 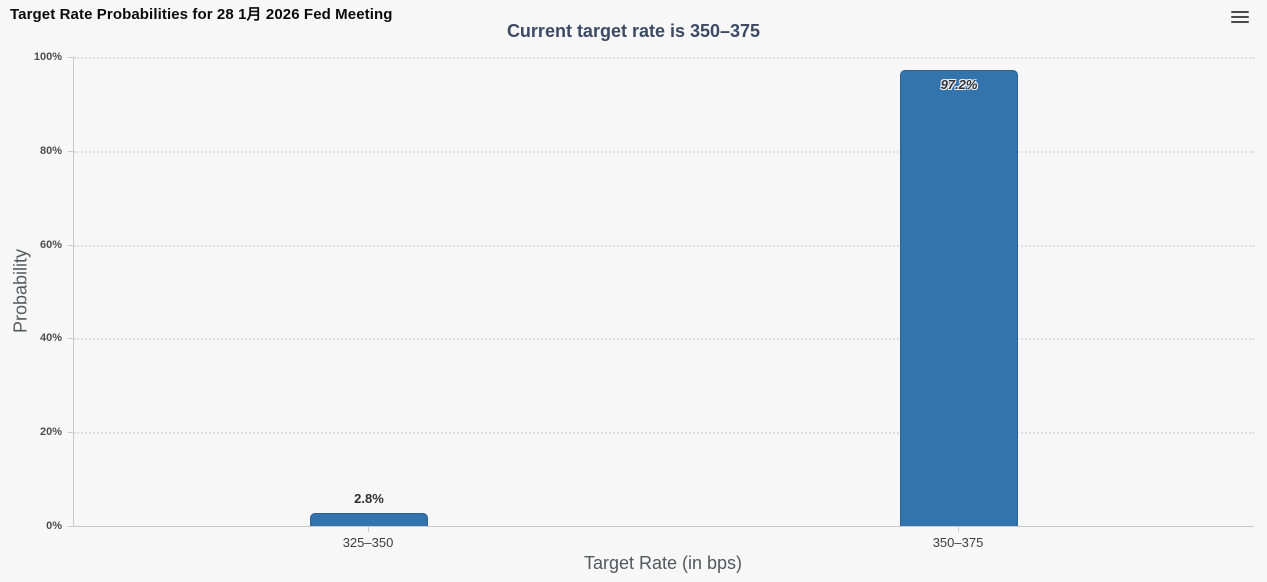 What do you see at coordinates (47, 57) in the screenshot?
I see `y-tick-label-100: 100%` at bounding box center [47, 57].